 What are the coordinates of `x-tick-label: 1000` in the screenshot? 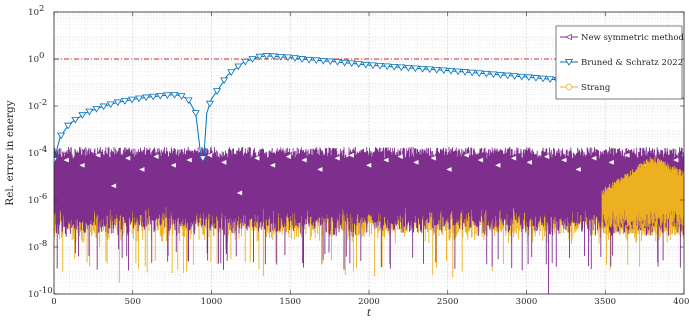 It's located at (212, 302).